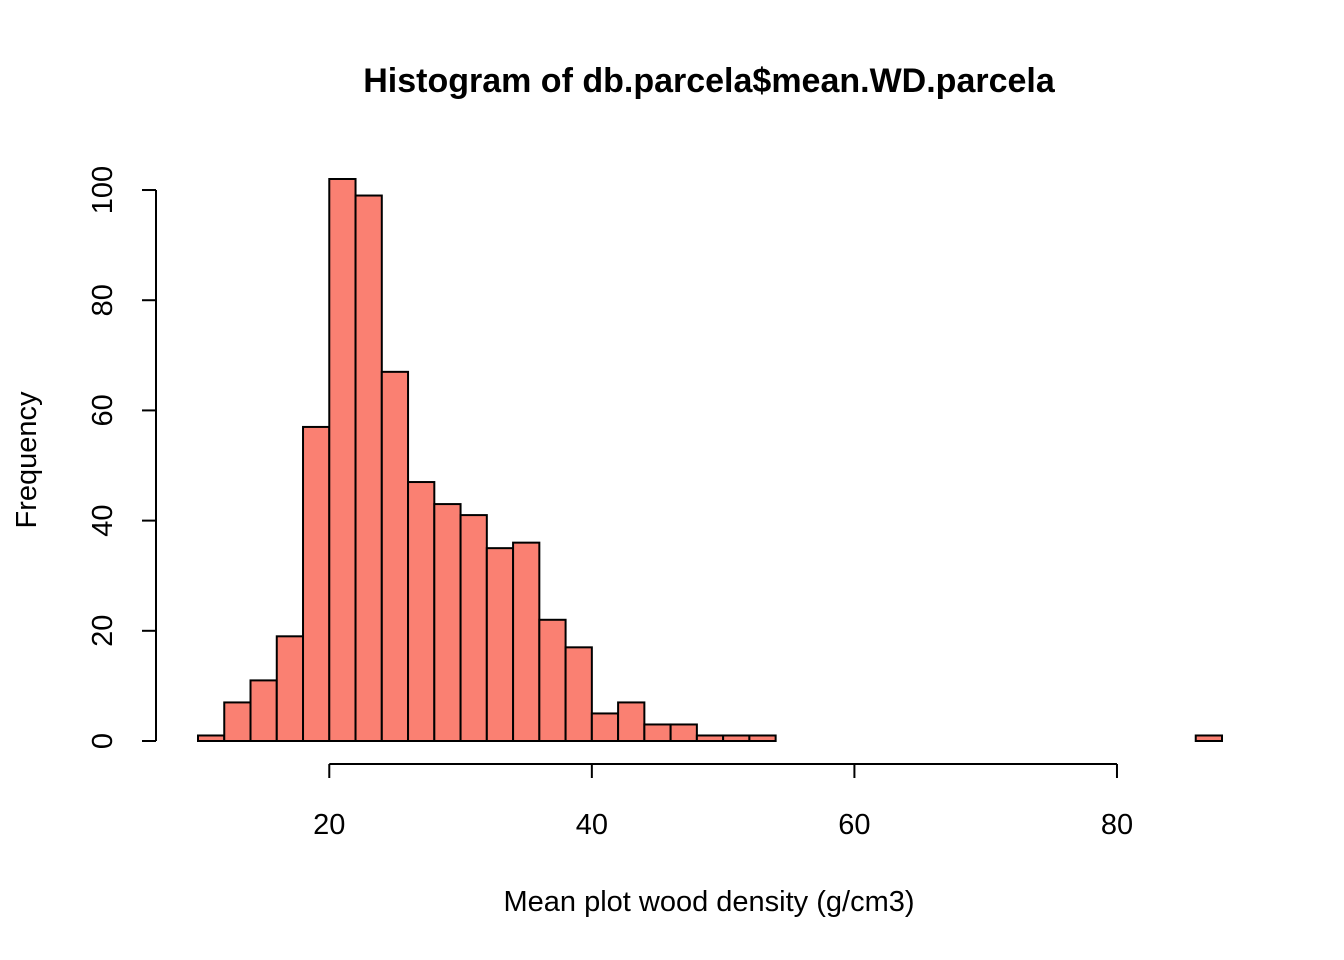 The image size is (1344, 960). What do you see at coordinates (103, 410) in the screenshot?
I see `y-tick-label: 60` at bounding box center [103, 410].